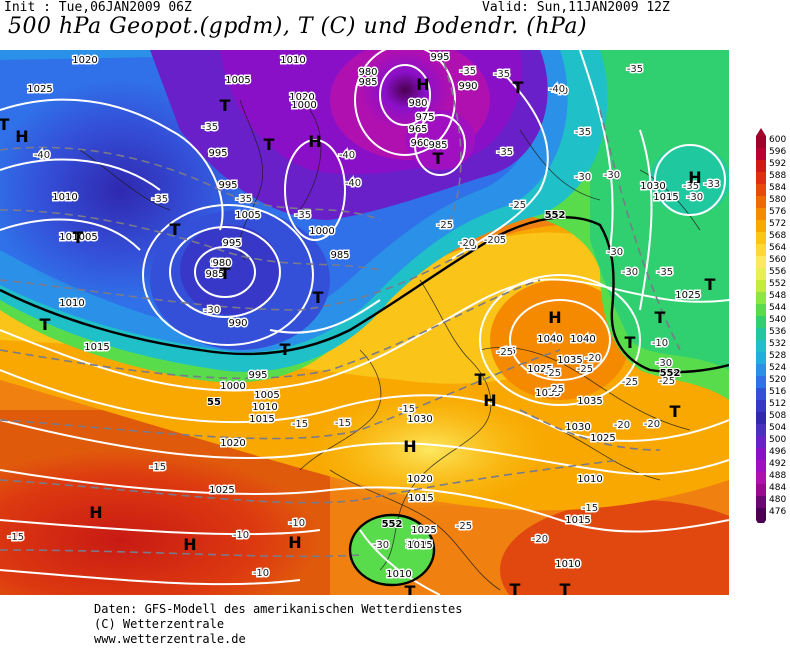  I want to click on pressure-label: 1030, so click(652, 186).